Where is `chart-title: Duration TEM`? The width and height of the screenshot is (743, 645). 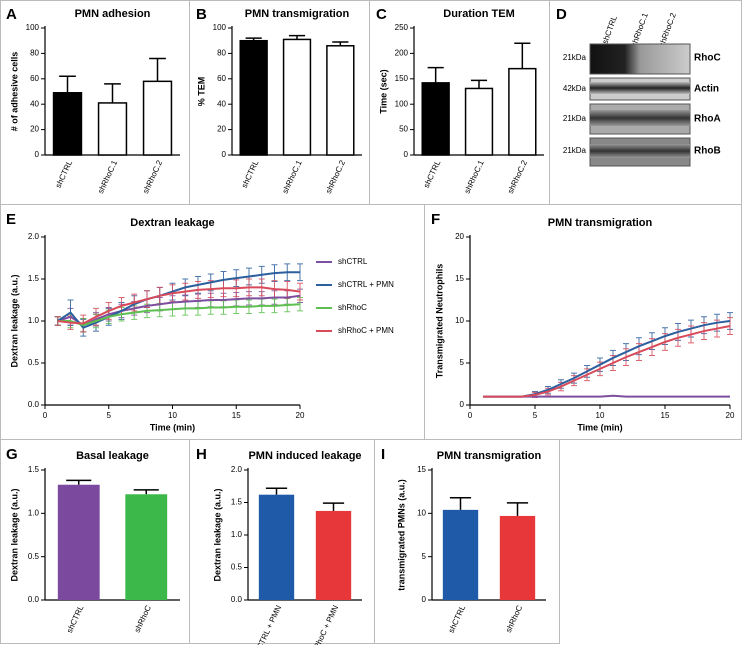 chart-title: Duration TEM is located at coordinates (479, 14).